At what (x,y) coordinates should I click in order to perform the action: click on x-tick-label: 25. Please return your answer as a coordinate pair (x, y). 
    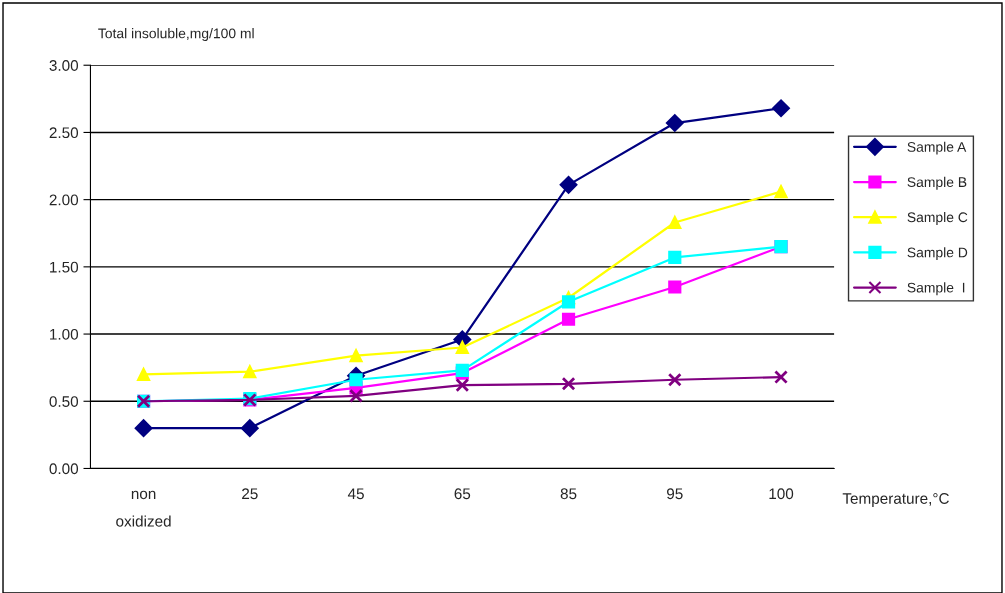
    Looking at the image, I should click on (250, 494).